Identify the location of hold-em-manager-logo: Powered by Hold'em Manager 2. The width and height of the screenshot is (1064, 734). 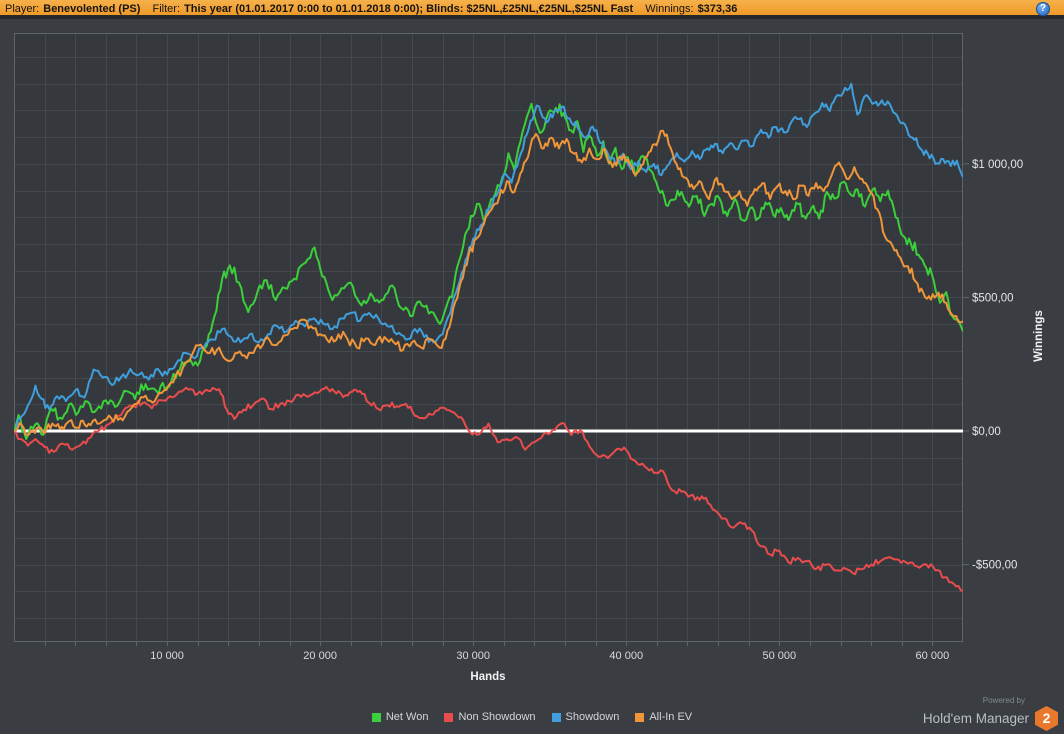
(990, 713).